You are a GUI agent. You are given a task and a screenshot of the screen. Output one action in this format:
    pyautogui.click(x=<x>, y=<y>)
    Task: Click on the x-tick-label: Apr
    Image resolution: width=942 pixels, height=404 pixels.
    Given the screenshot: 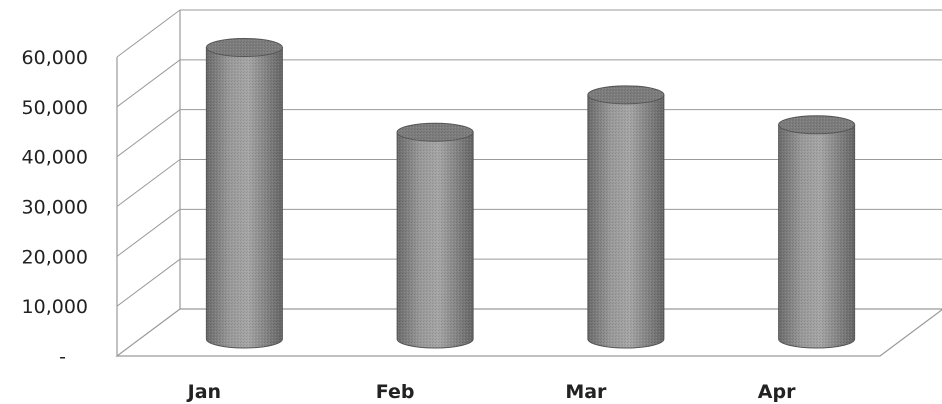 What is the action you would take?
    pyautogui.click(x=777, y=392)
    